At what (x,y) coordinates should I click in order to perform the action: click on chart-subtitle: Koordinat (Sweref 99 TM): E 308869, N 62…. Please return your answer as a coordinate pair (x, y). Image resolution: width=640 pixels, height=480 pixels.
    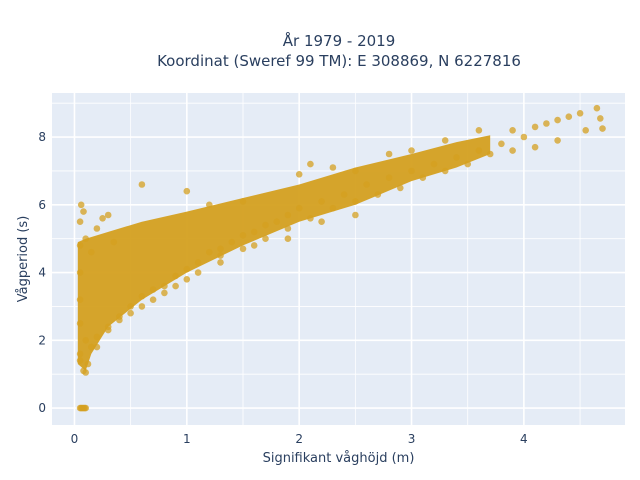
    Looking at the image, I should click on (339, 61).